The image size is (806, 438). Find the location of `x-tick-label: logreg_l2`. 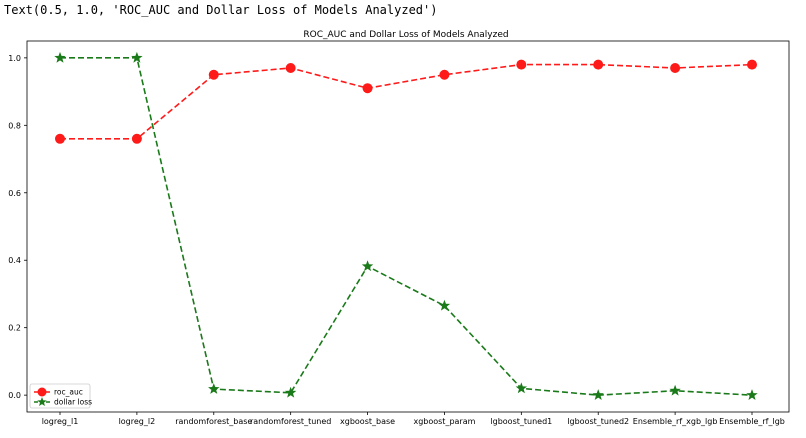

x-tick-label: logreg_l2 is located at coordinates (137, 421).